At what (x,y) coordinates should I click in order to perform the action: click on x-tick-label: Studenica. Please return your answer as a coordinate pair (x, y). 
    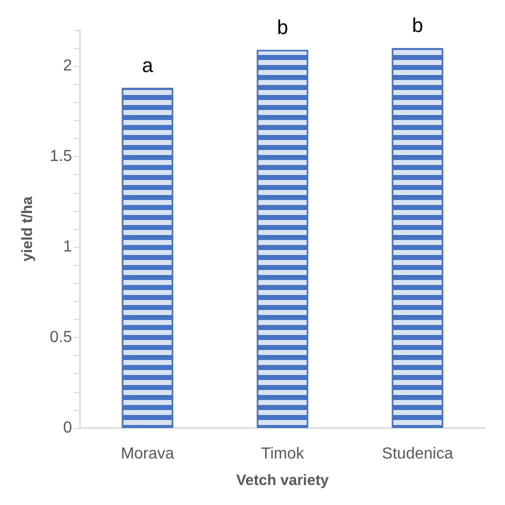
    Looking at the image, I should click on (418, 454).